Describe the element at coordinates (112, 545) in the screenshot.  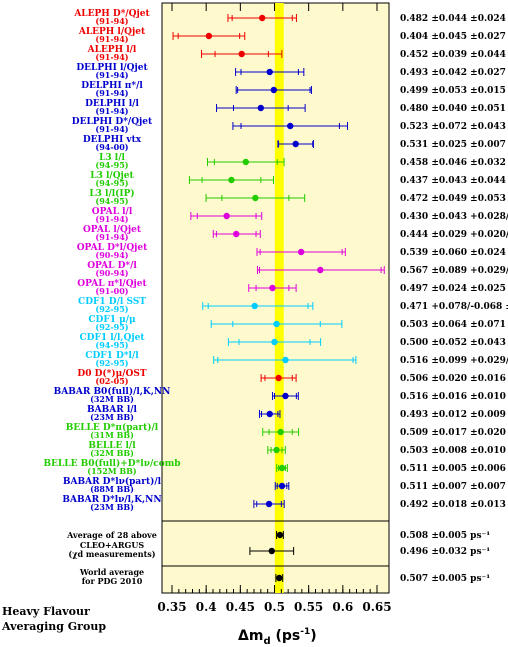
I see `average-label: CLEO+ARGUS` at that location.